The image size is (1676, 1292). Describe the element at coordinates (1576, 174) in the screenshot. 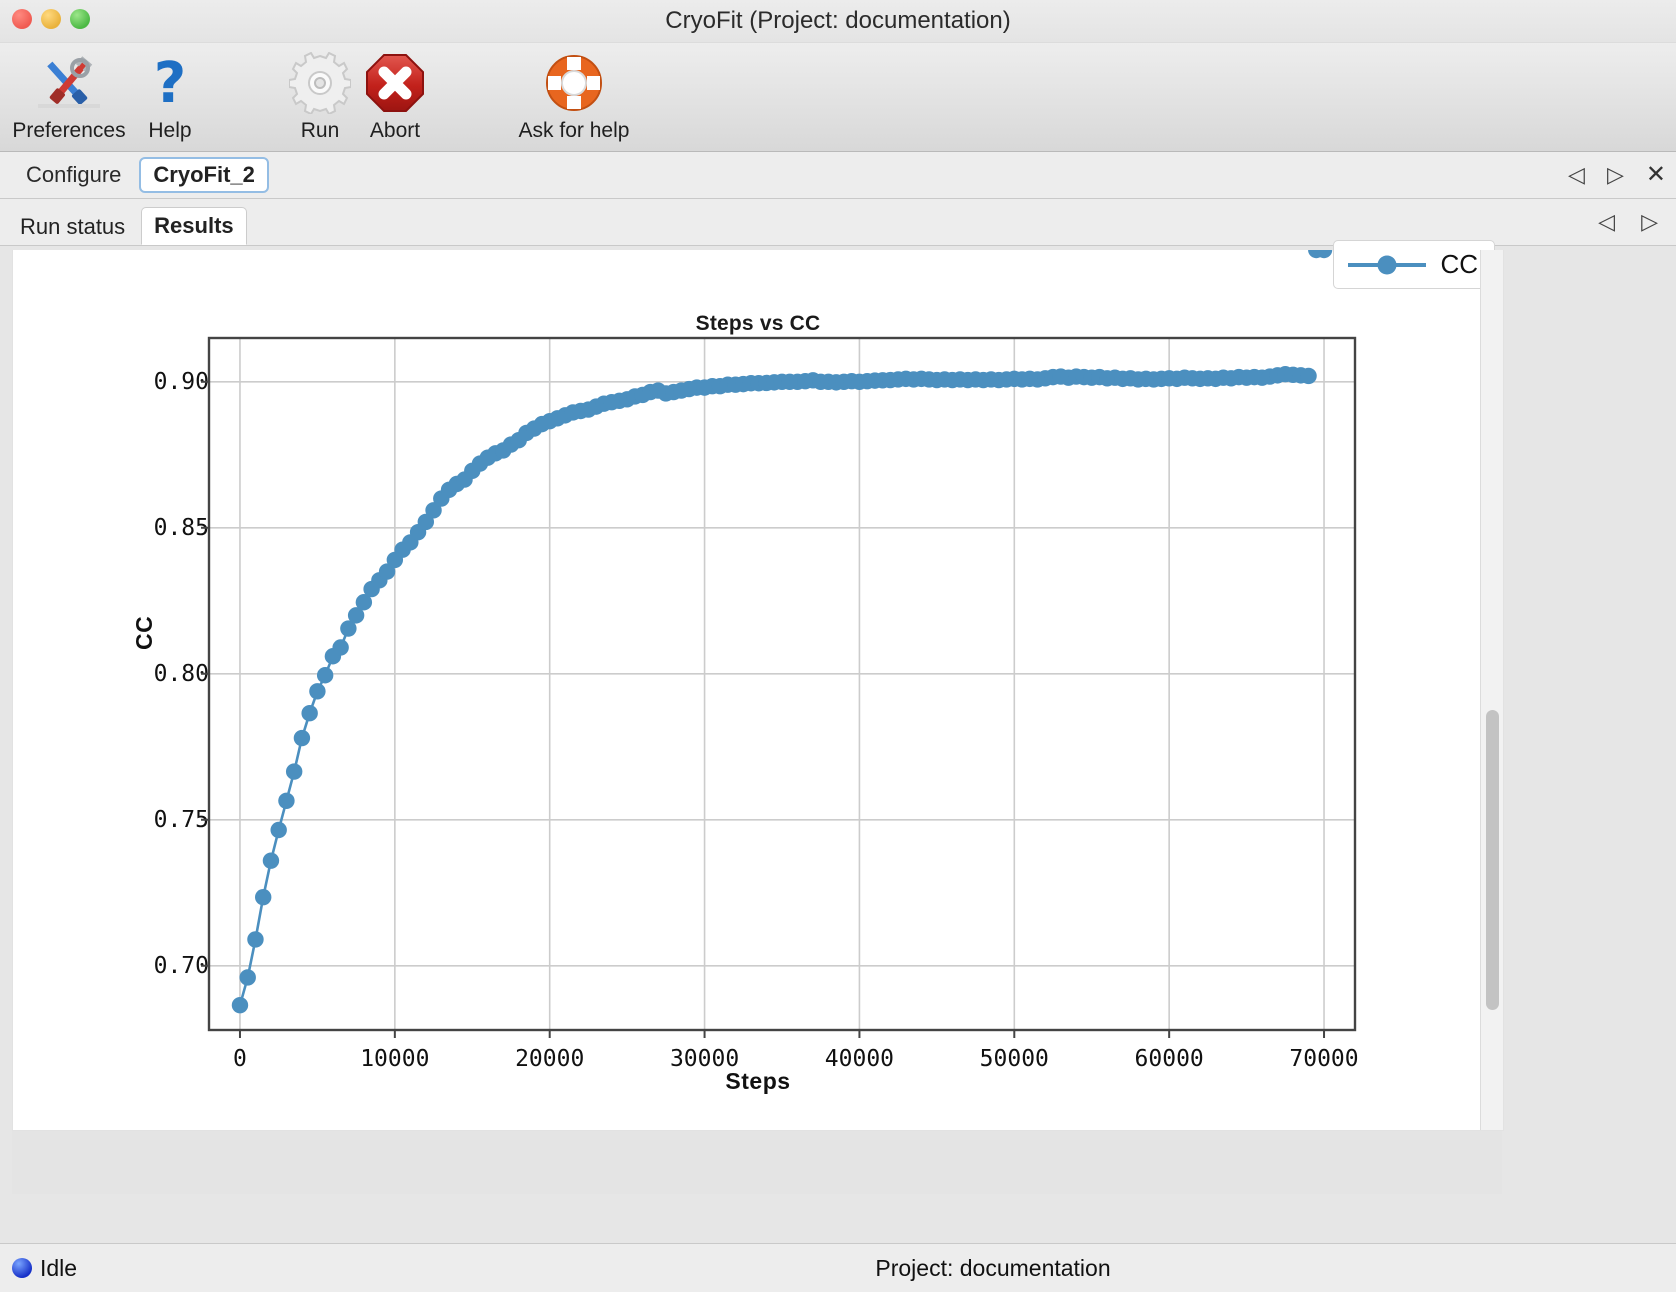

I see `tab-prev-icon: ◁` at that location.